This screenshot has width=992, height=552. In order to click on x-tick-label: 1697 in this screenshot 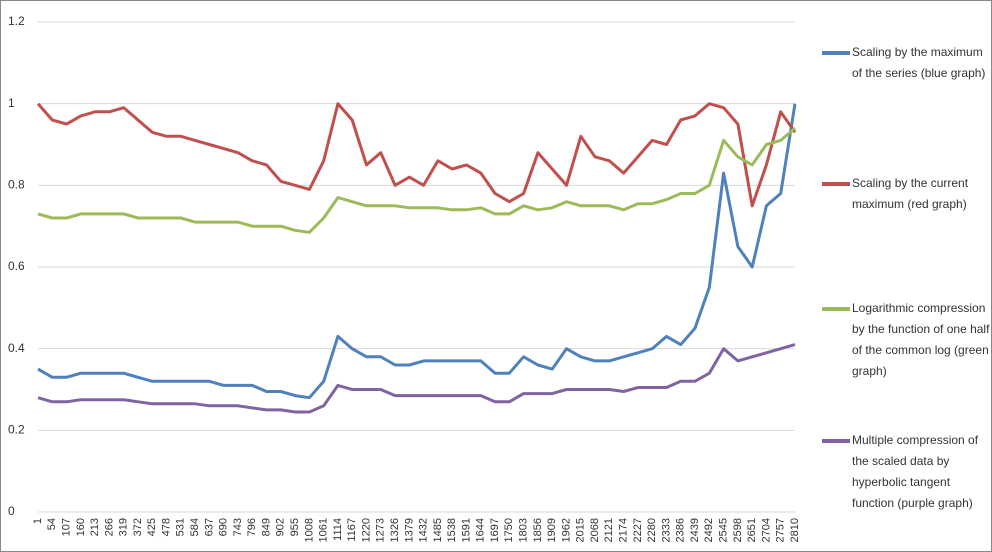, I will do `click(495, 530)`.